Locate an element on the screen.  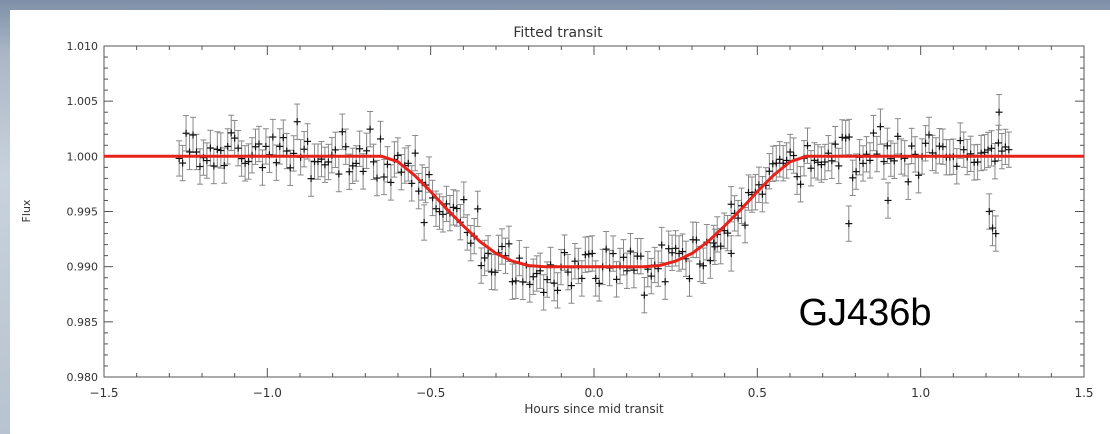
y-tick-label: 1.010 is located at coordinates (83, 46).